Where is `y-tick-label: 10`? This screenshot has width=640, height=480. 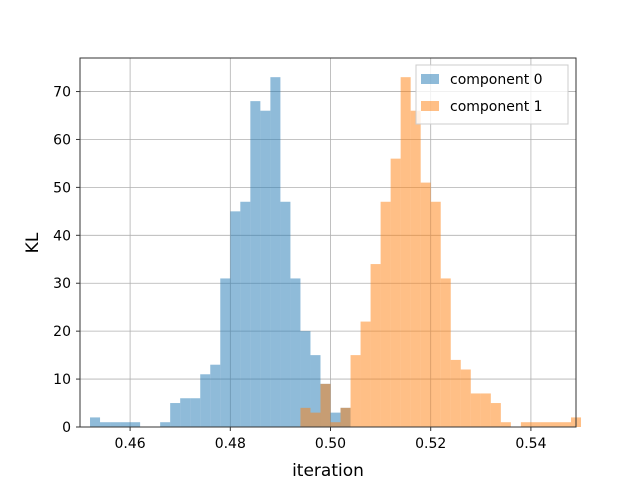 y-tick-label: 10 is located at coordinates (62, 380).